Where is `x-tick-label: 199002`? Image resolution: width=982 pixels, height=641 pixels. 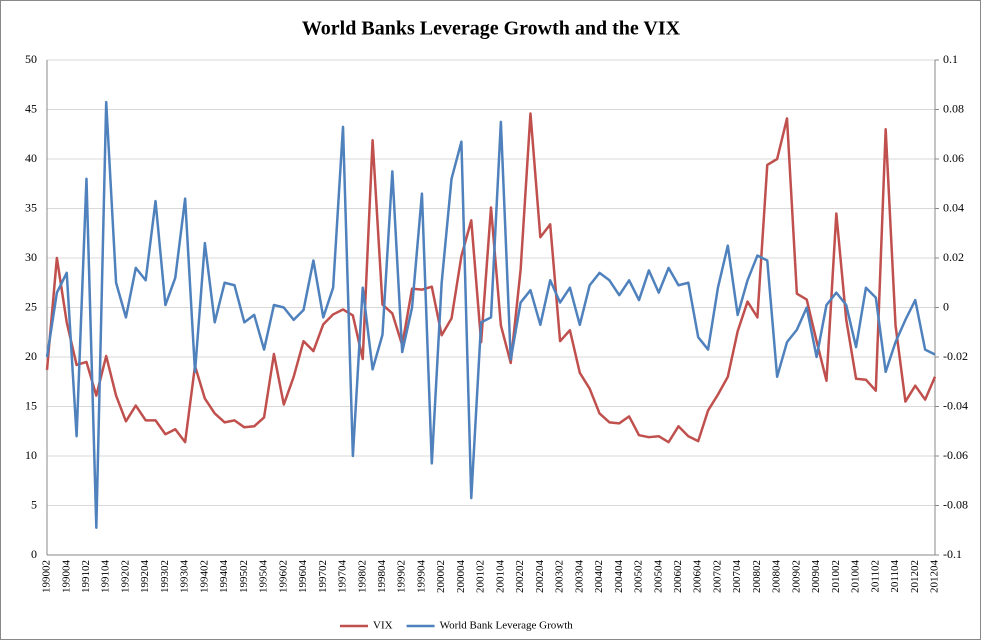 x-tick-label: 199002 is located at coordinates (47, 576).